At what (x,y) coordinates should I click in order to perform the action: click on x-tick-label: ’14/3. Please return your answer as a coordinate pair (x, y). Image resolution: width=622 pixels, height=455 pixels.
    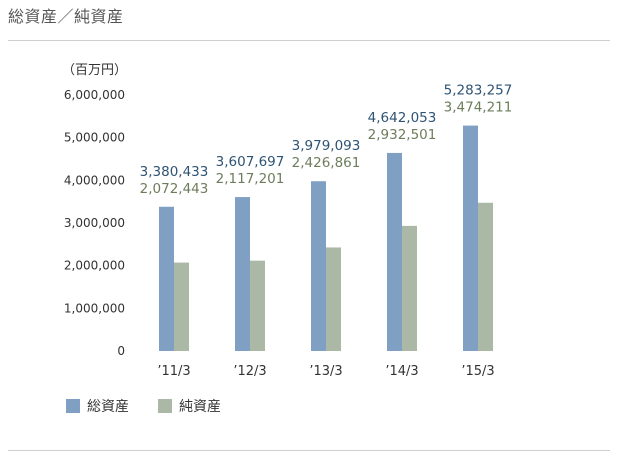
    Looking at the image, I should click on (401, 371).